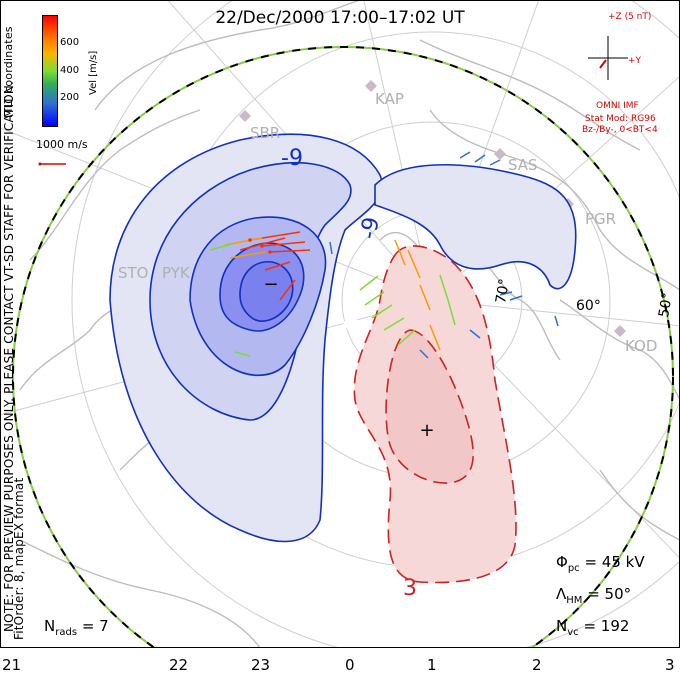  What do you see at coordinates (617, 106) in the screenshot?
I see `imf-source: OMNI IMF` at bounding box center [617, 106].